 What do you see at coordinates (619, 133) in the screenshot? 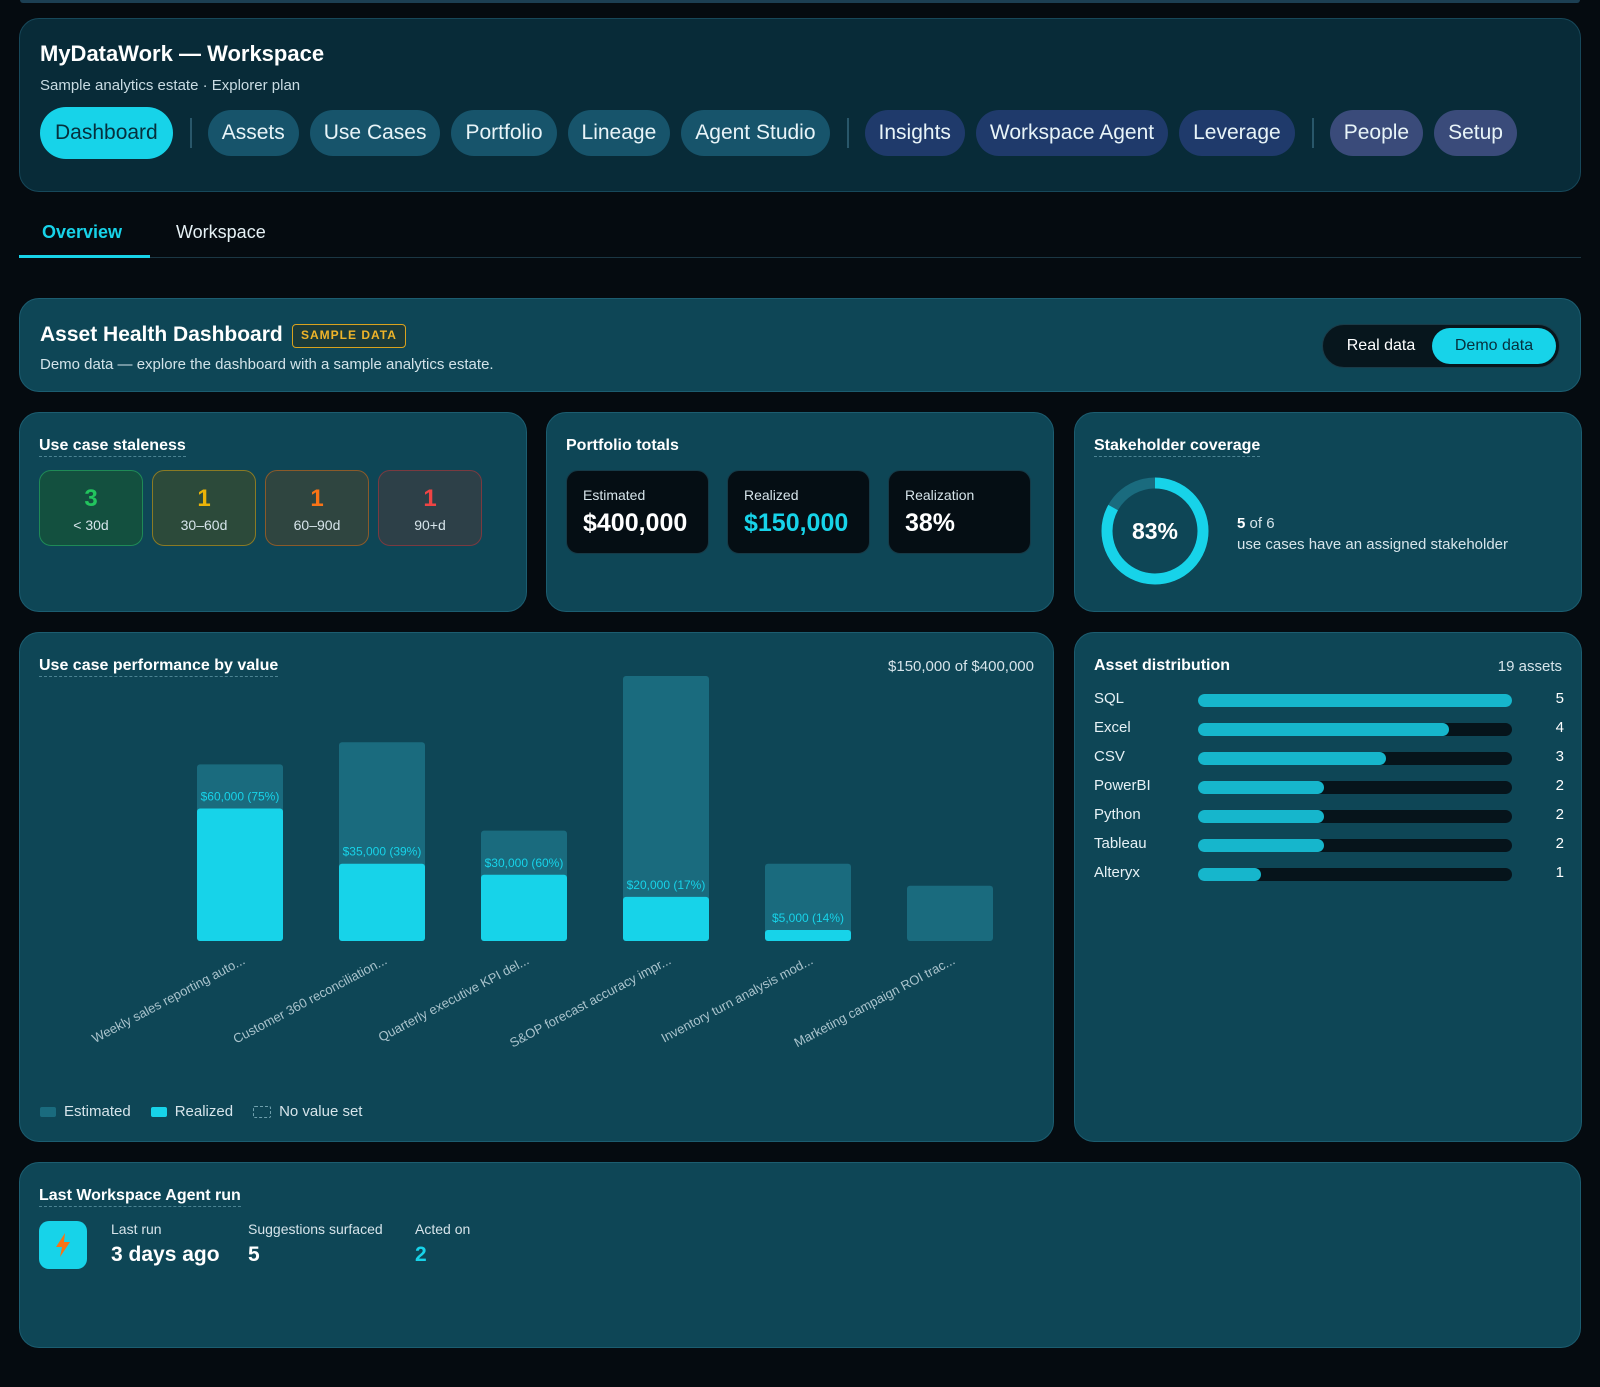
I see `nav-lineage: Lineage` at bounding box center [619, 133].